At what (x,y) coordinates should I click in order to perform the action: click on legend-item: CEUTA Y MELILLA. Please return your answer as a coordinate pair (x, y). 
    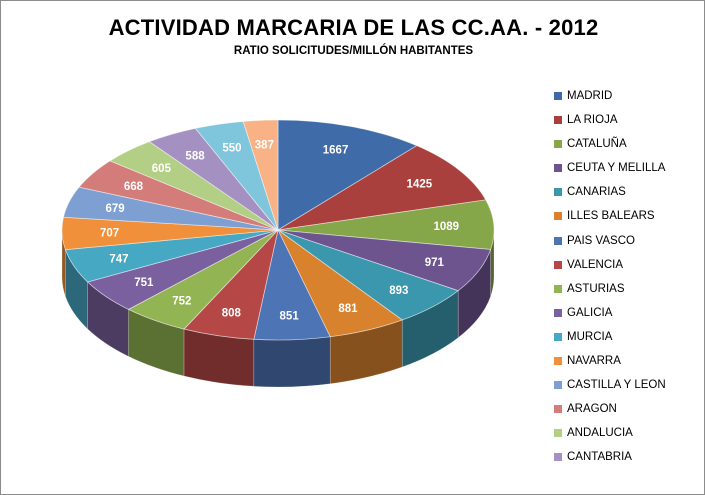
    Looking at the image, I should click on (626, 172).